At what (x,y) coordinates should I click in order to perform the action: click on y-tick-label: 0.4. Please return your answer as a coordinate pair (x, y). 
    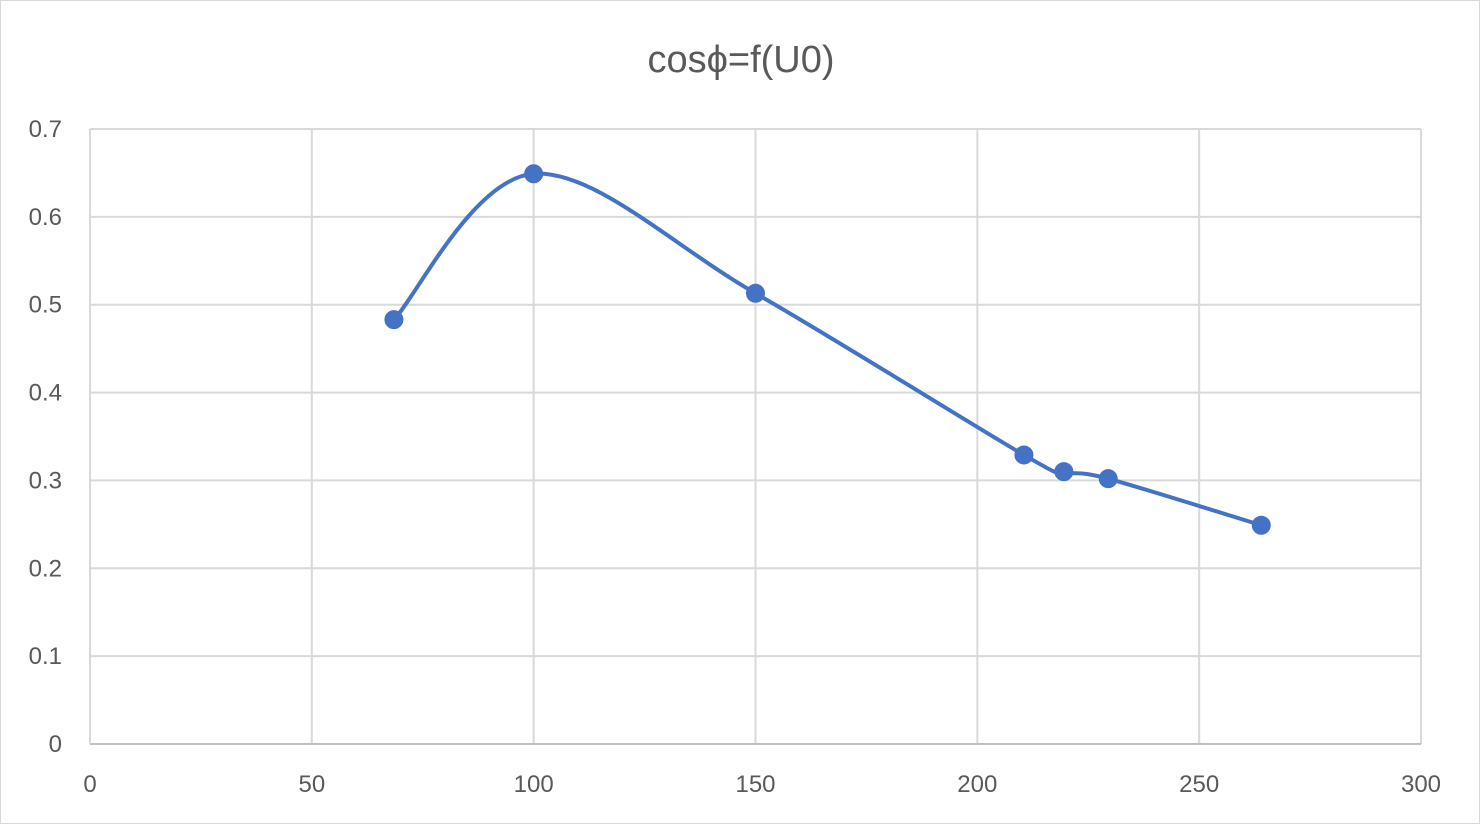
    Looking at the image, I should click on (45, 393).